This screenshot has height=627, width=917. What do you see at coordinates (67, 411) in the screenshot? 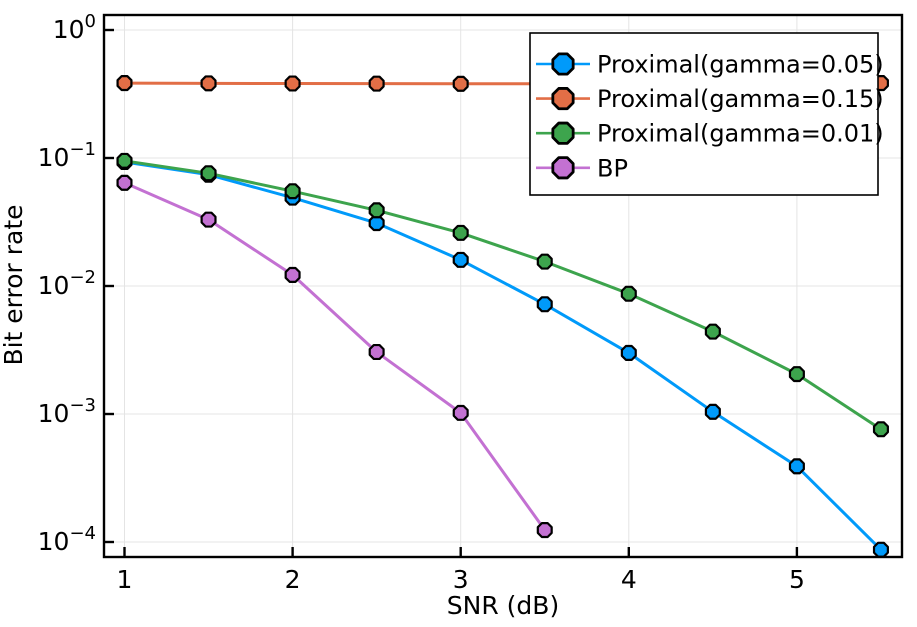
I see `y-tick-label: 10⁻³` at bounding box center [67, 411].